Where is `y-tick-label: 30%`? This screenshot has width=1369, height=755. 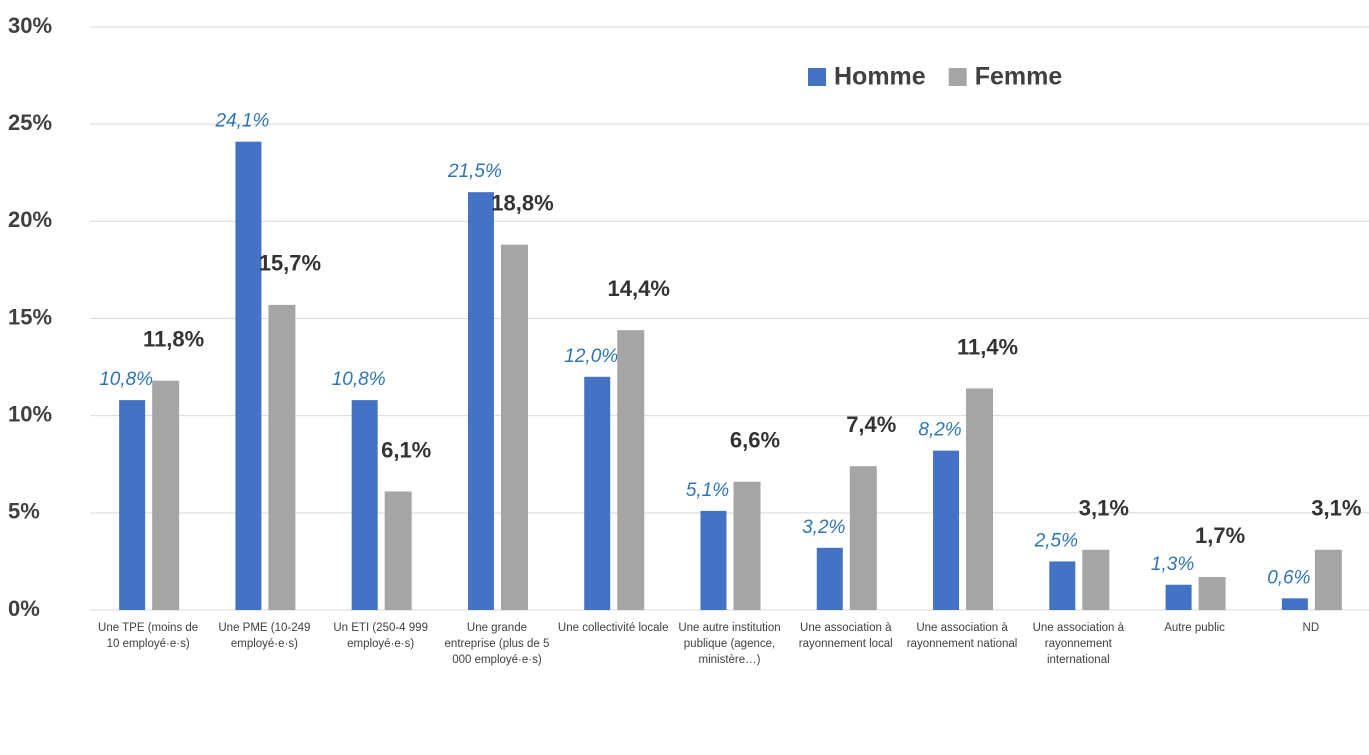
y-tick-label: 30% is located at coordinates (30, 25).